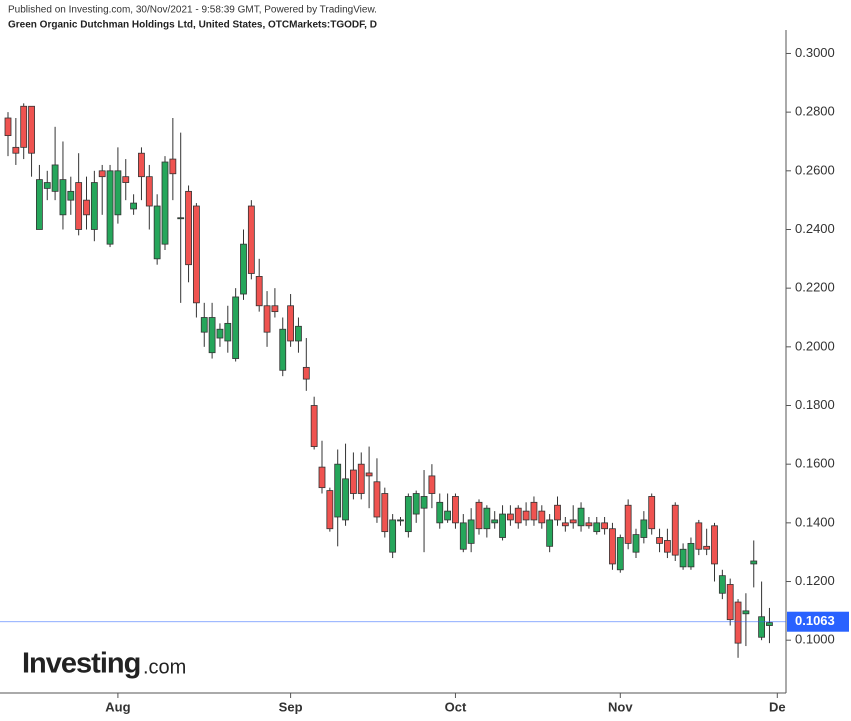  Describe the element at coordinates (456, 706) in the screenshot. I see `x-tick-label: Oct` at that location.